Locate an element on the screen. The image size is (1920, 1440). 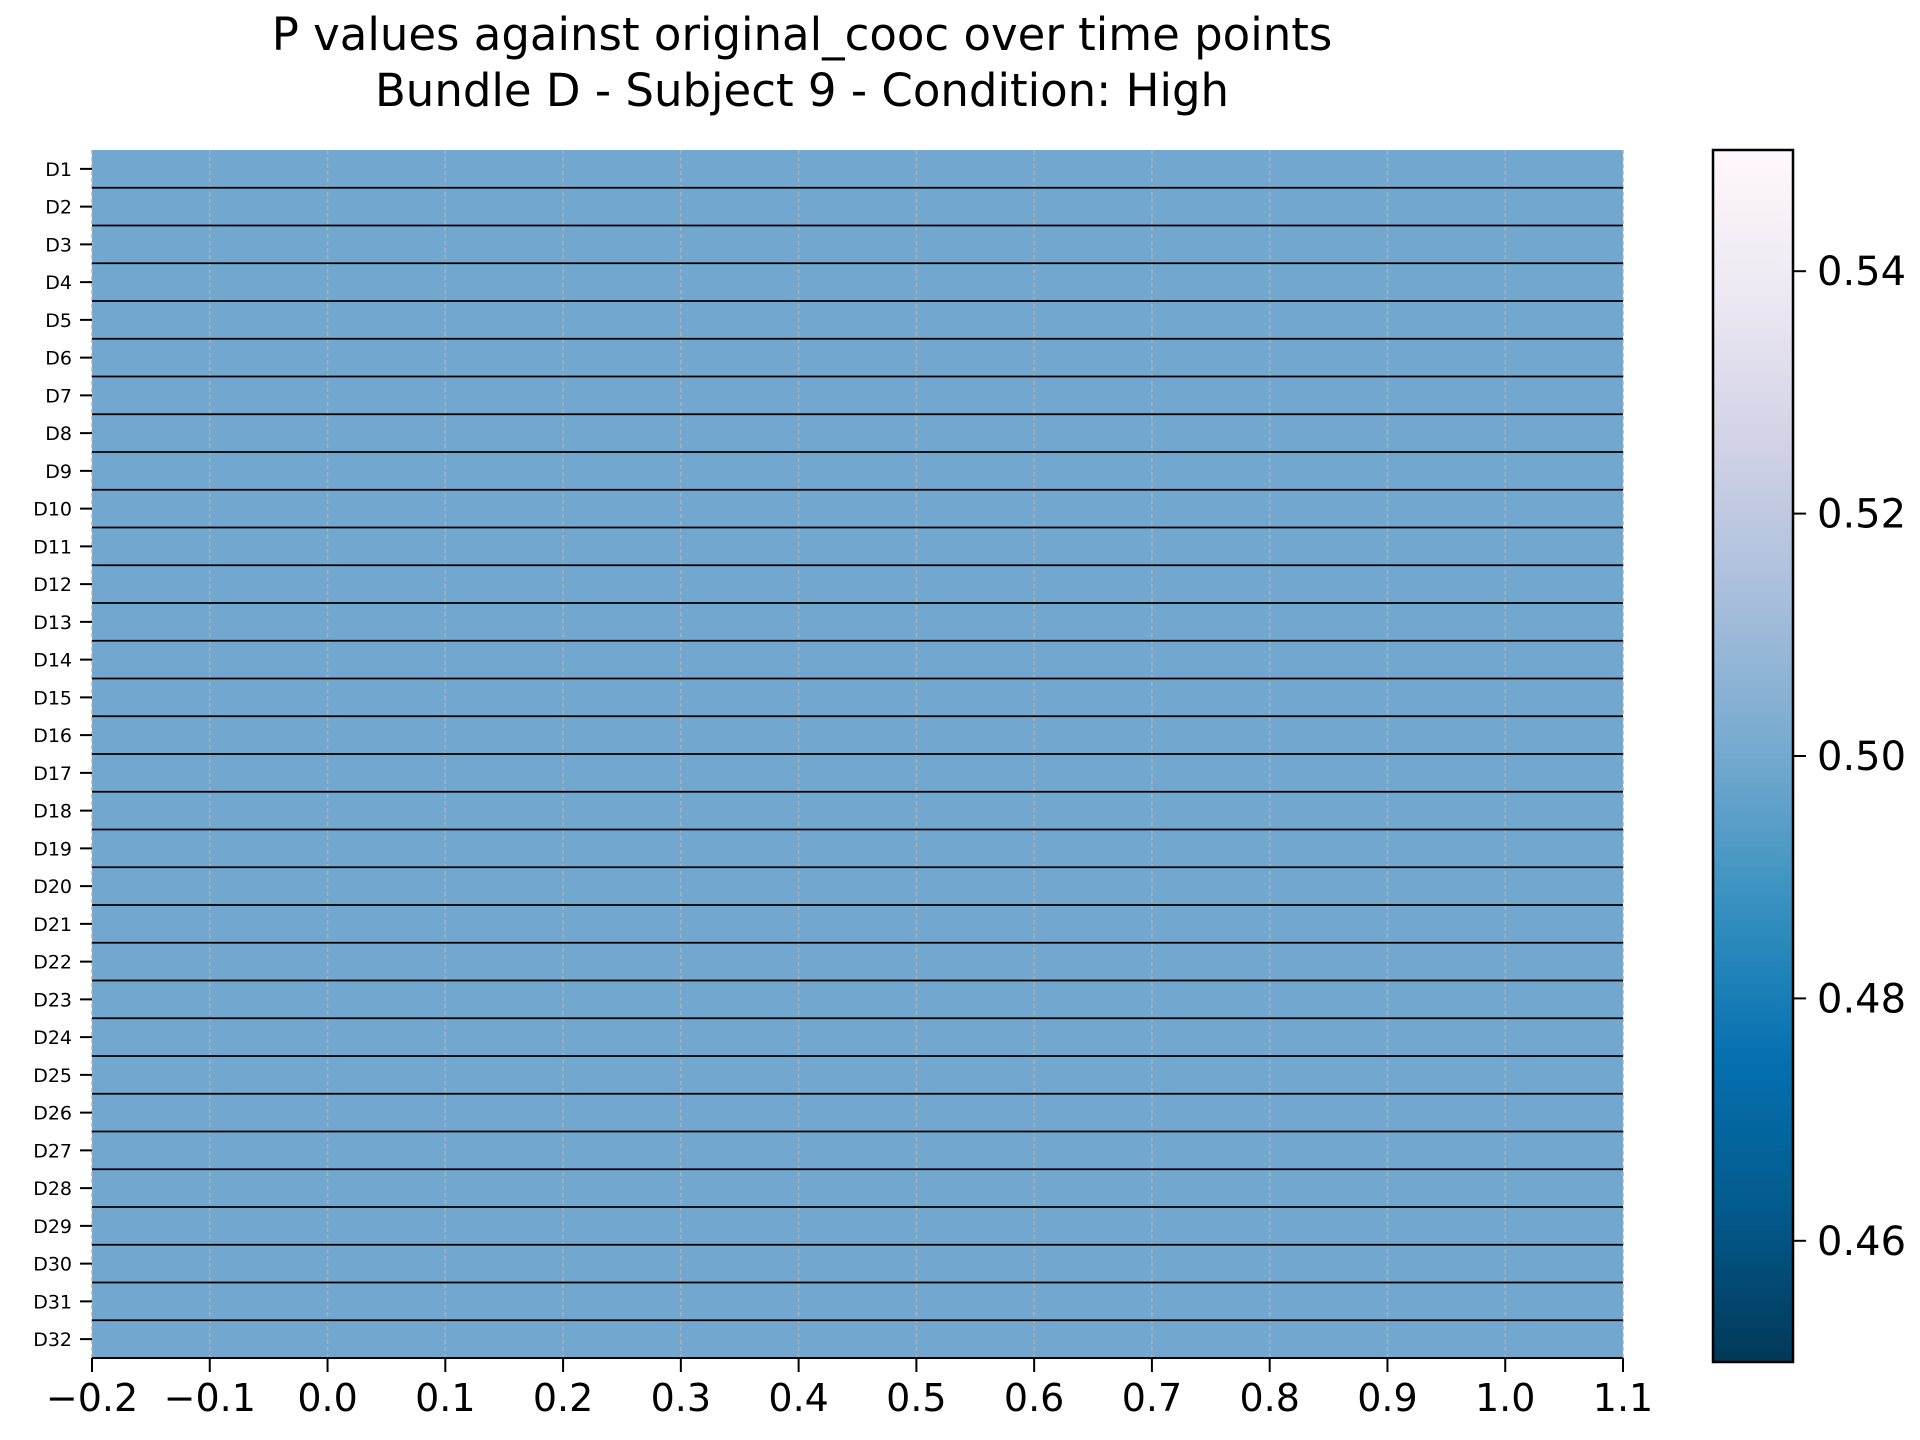
y-tick-label-D9: D9 is located at coordinates (58, 472).